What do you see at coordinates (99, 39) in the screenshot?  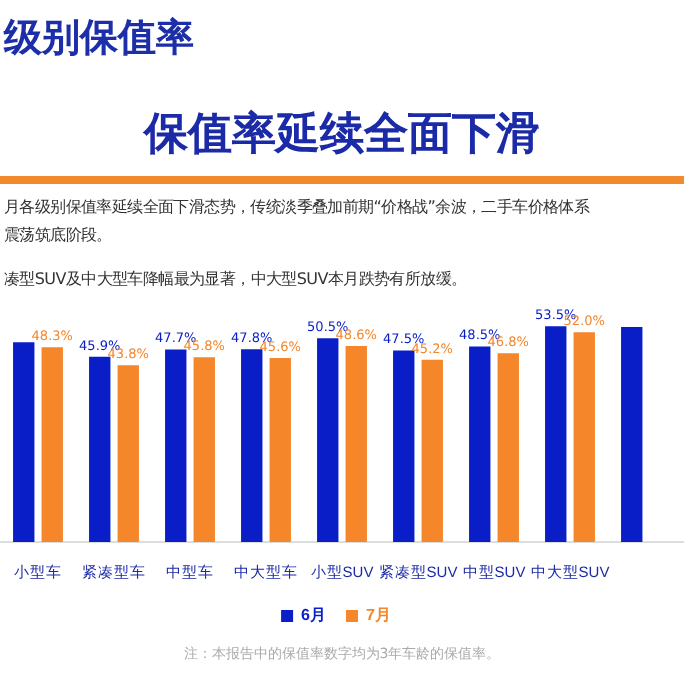 I see `text: 级别保值率` at bounding box center [99, 39].